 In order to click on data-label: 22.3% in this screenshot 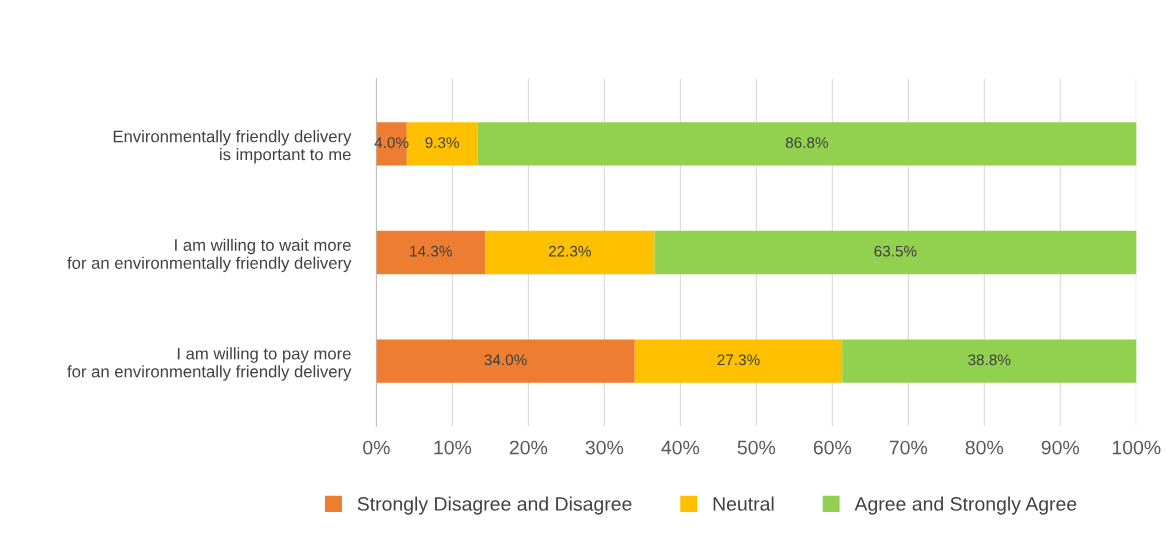, I will do `click(569, 251)`.